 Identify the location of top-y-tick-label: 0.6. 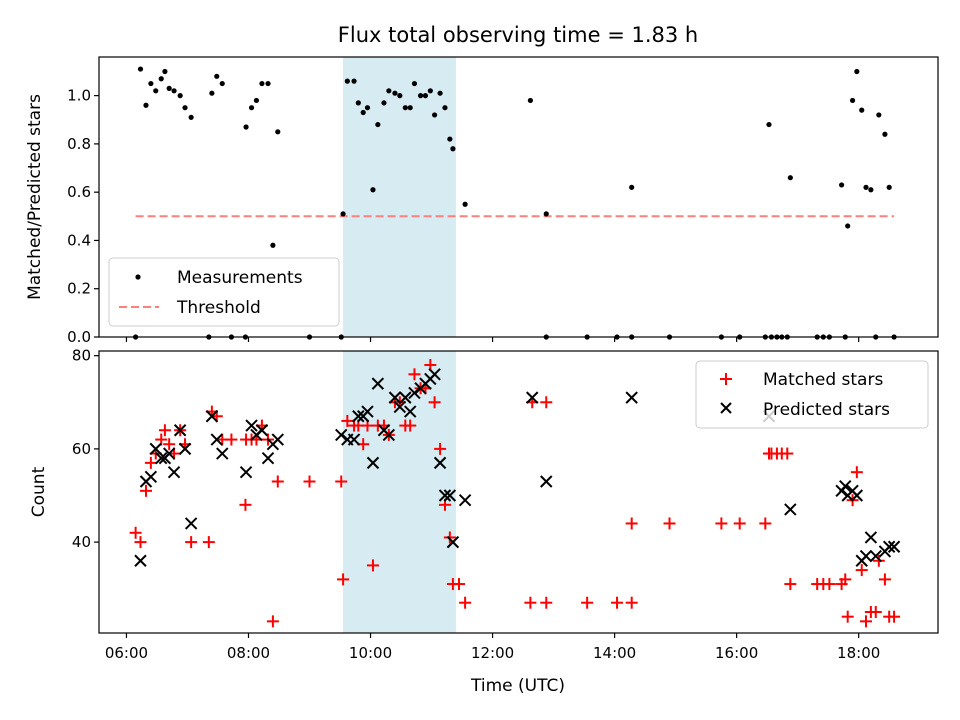
(79, 192).